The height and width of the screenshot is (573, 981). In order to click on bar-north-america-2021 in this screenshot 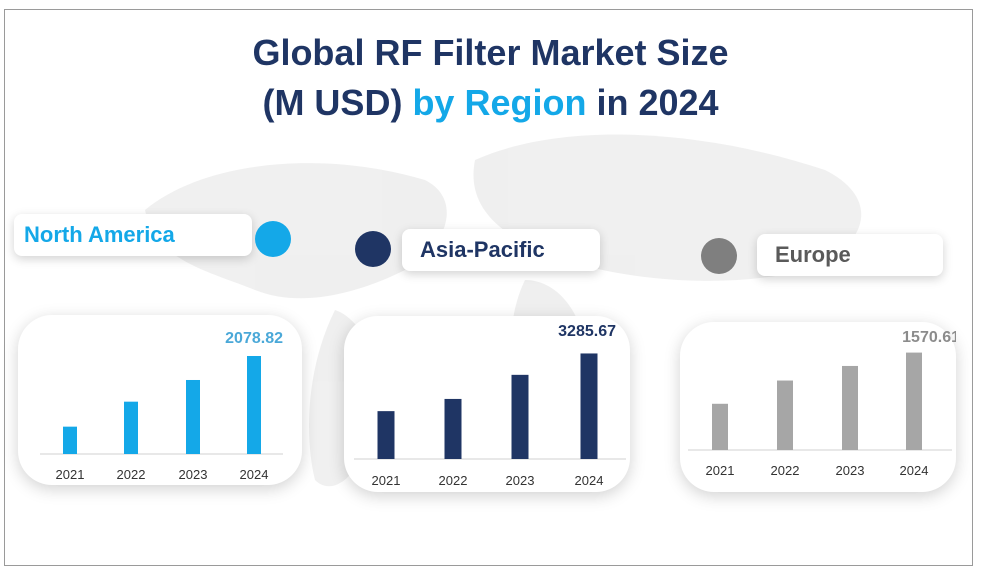, I will do `click(70, 440)`.